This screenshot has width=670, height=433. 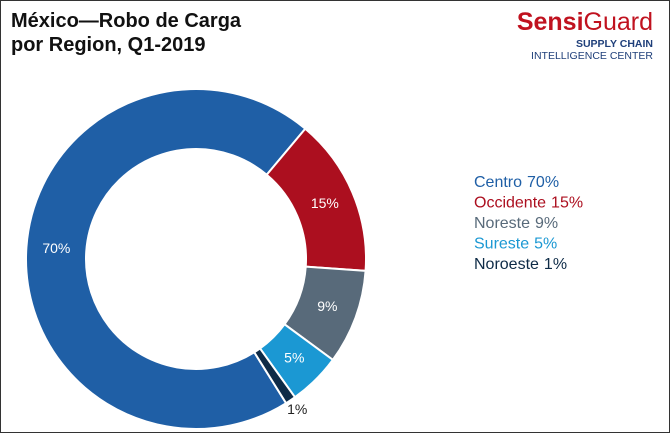 I want to click on slice-label: 5%, so click(x=294, y=357).